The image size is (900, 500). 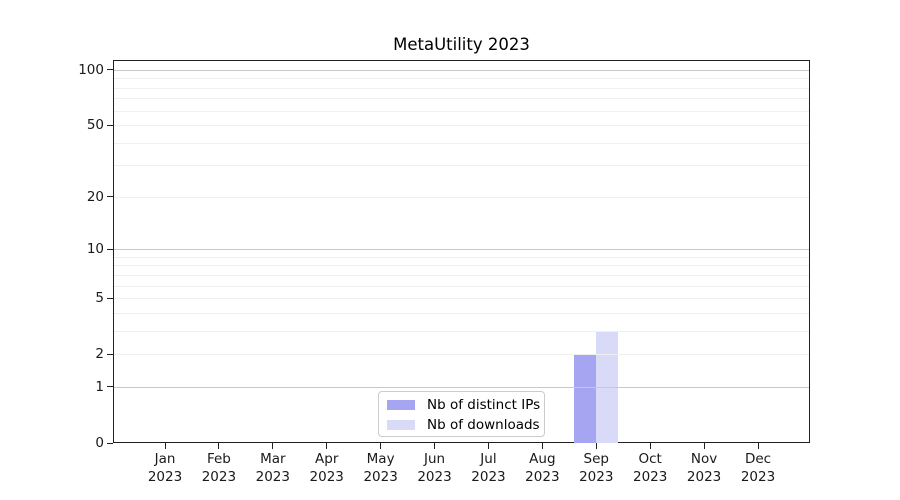 What do you see at coordinates (327, 446) in the screenshot?
I see `x-tick-apr` at bounding box center [327, 446].